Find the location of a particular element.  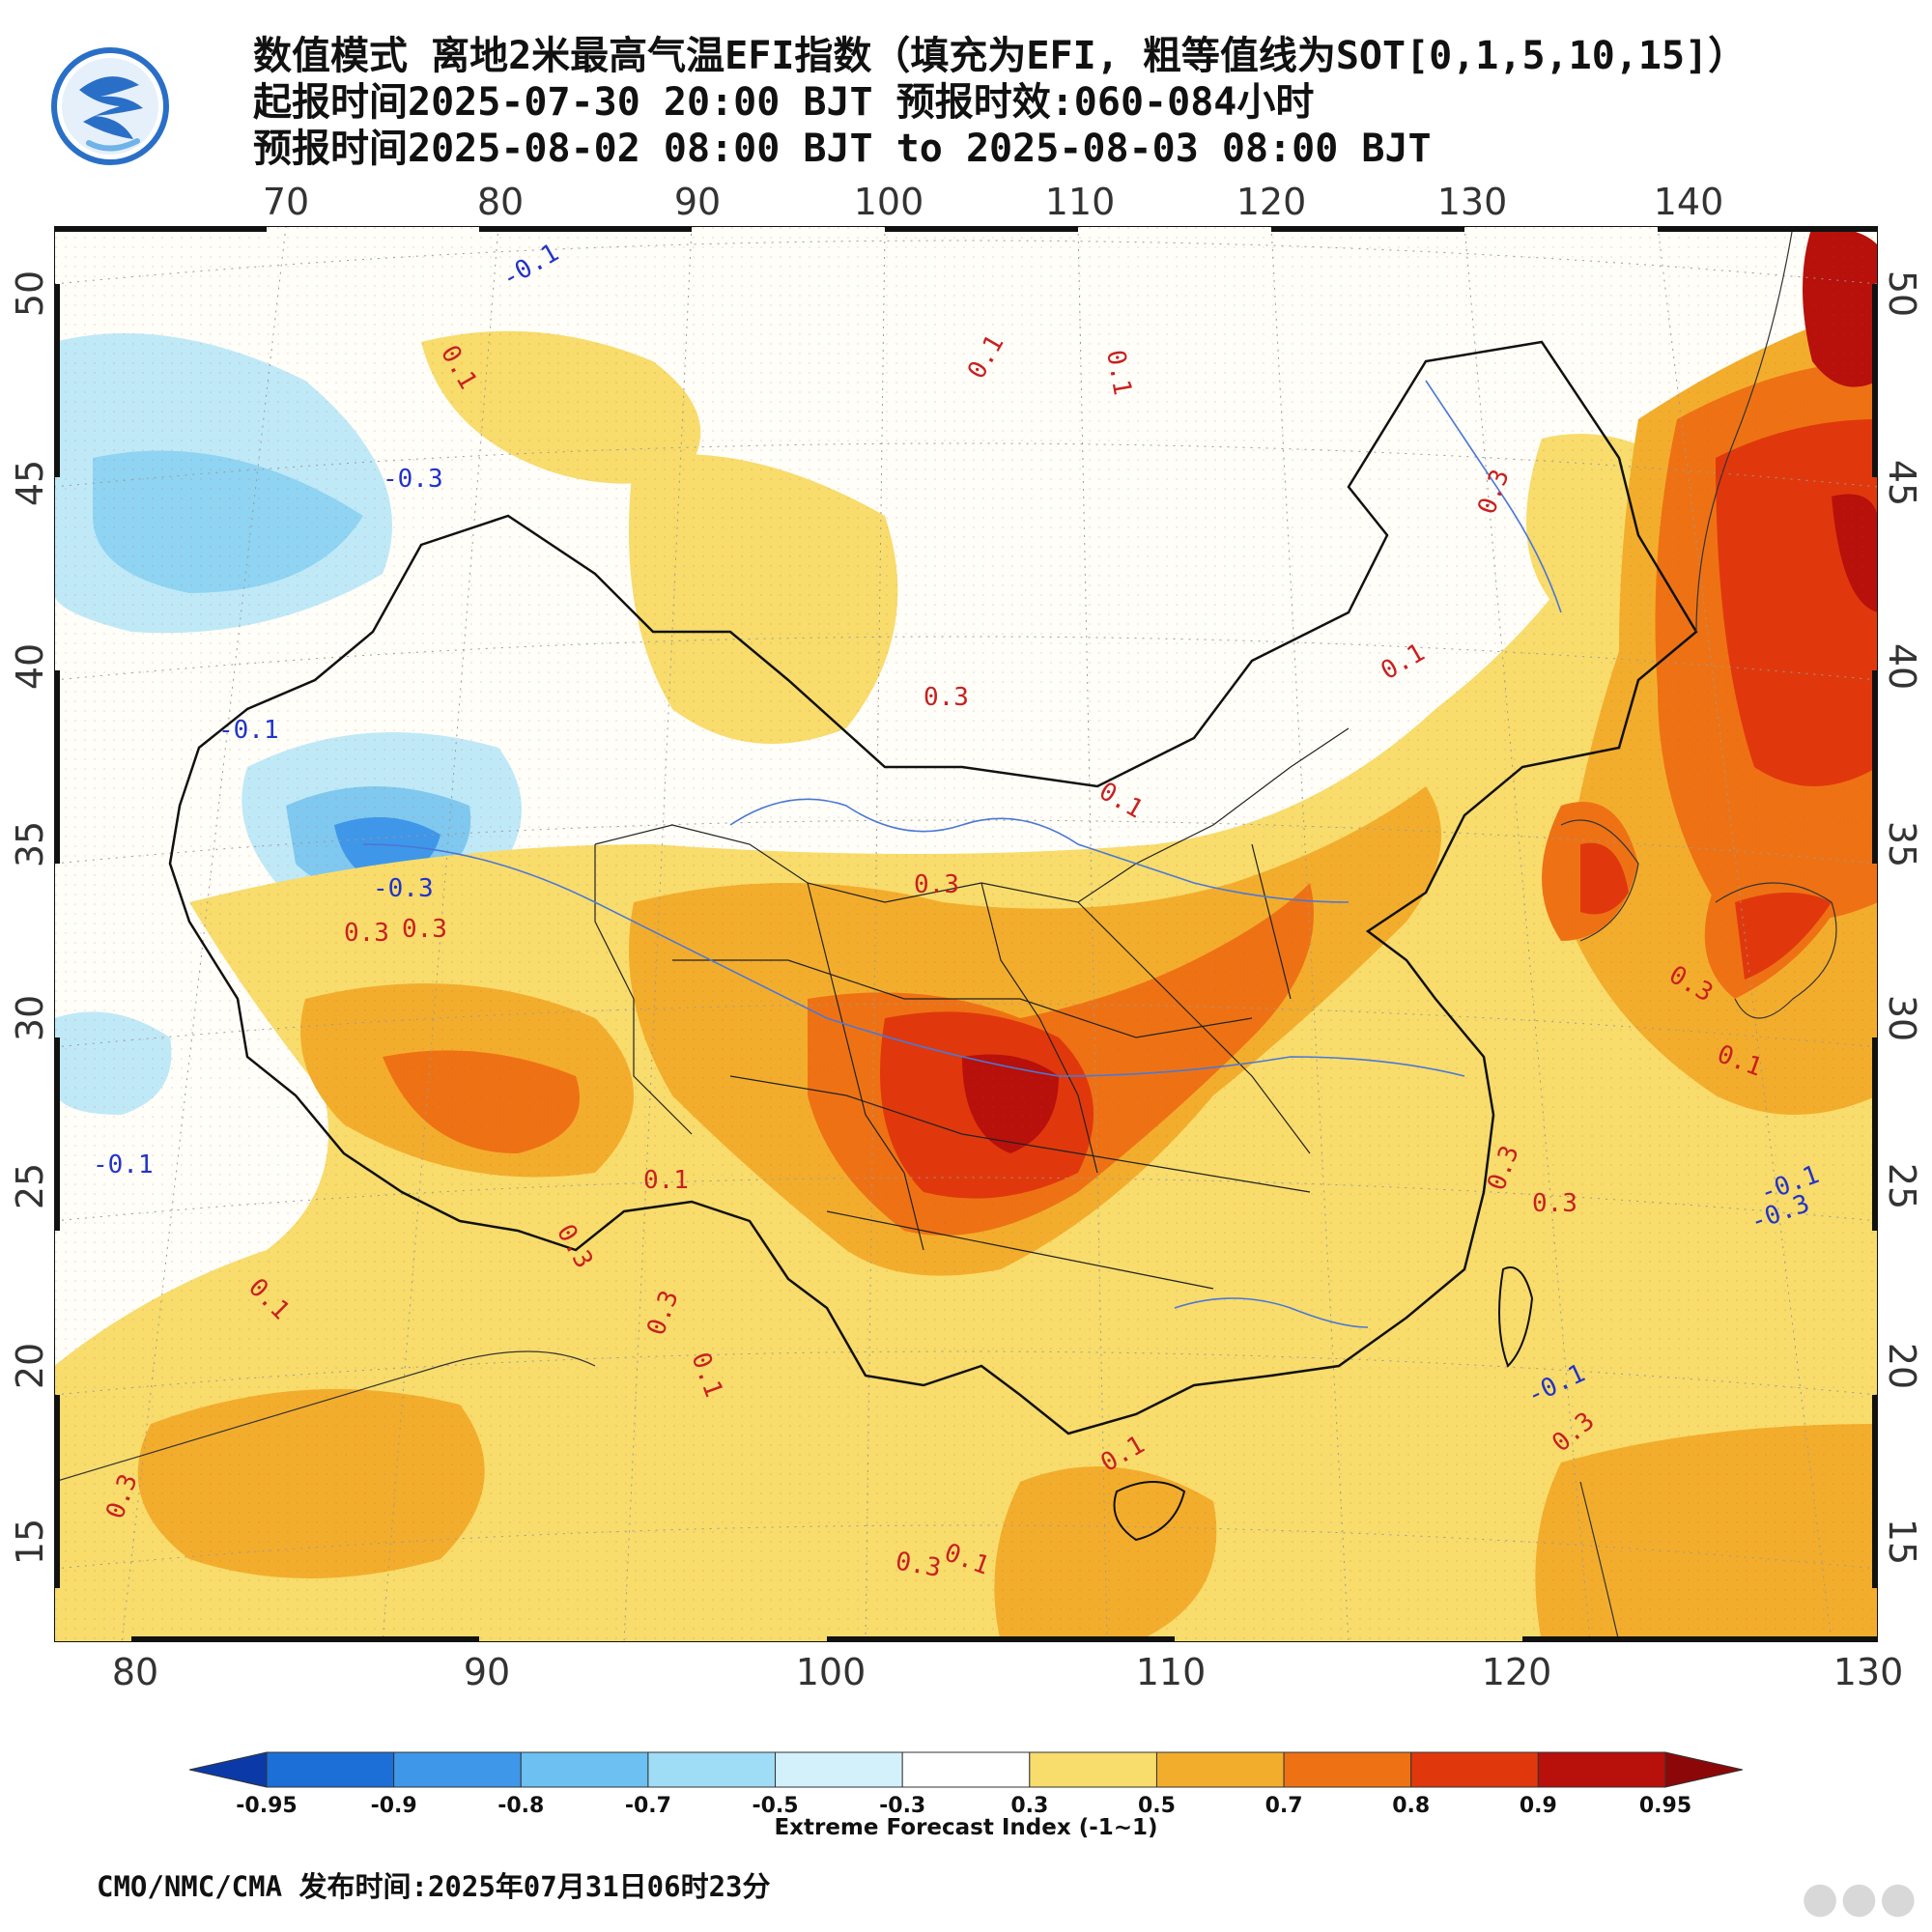

hainan-outline is located at coordinates (1149, 1511).